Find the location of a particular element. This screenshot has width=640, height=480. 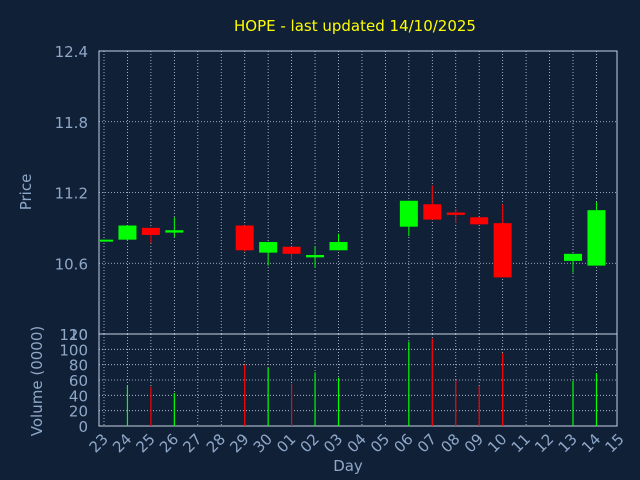

price-tick-label: 11.2 is located at coordinates (71, 194).